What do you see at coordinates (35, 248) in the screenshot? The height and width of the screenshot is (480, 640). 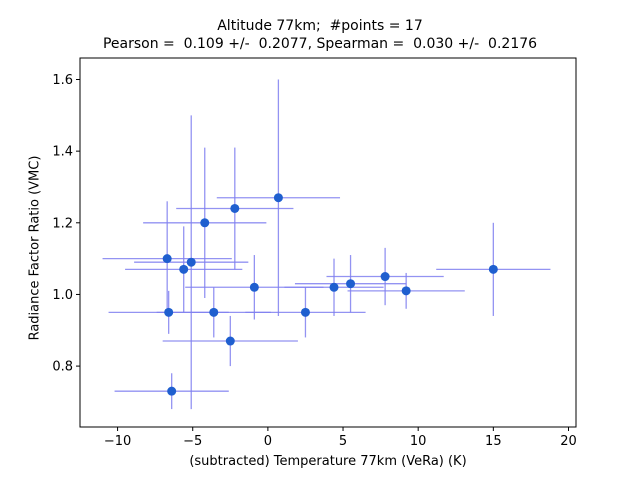 I see `y-axis-label: Radiance Factor Ratio (VMC)` at bounding box center [35, 248].